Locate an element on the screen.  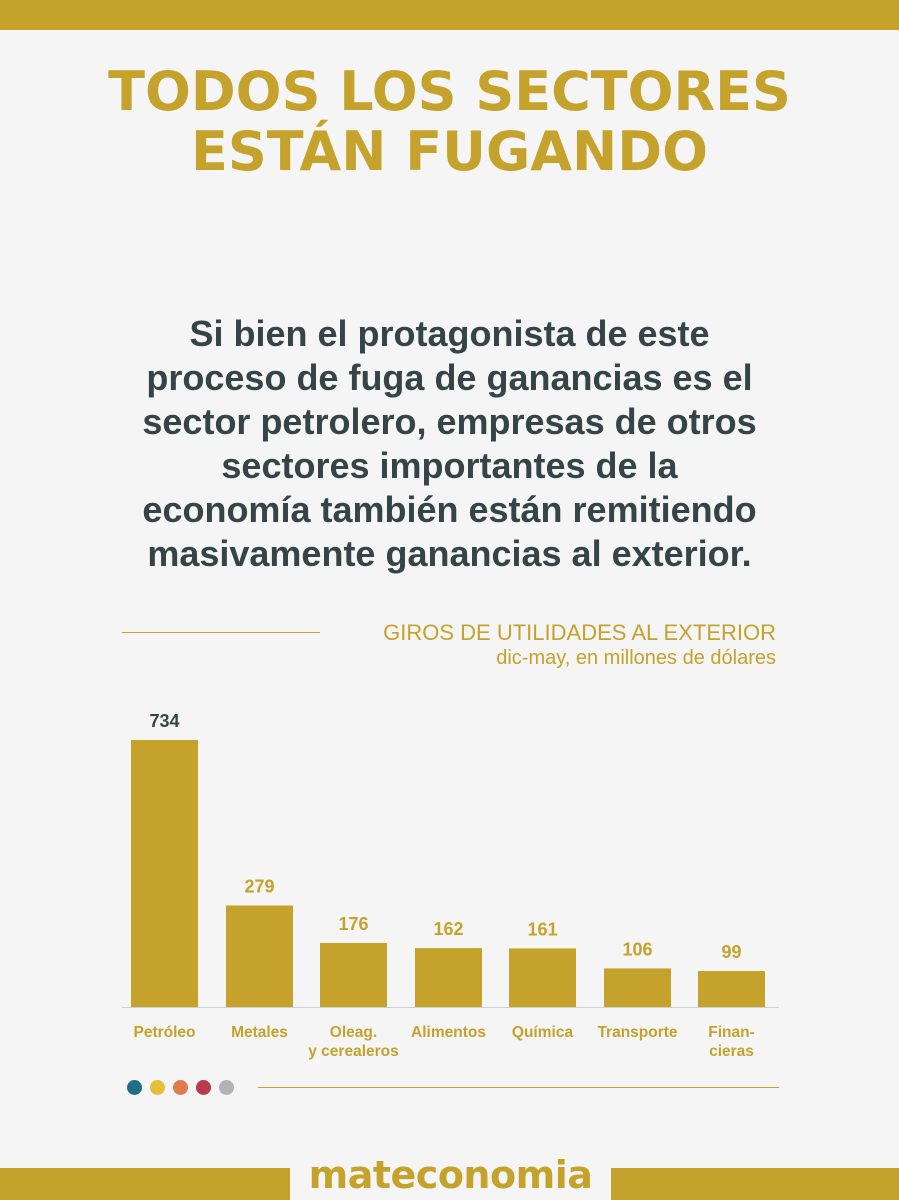
data-label: 176 is located at coordinates (353, 924).